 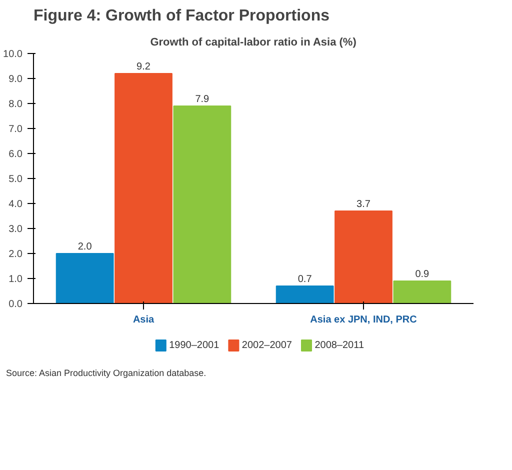 I want to click on y-tick-label: 9.0, so click(x=15, y=79).